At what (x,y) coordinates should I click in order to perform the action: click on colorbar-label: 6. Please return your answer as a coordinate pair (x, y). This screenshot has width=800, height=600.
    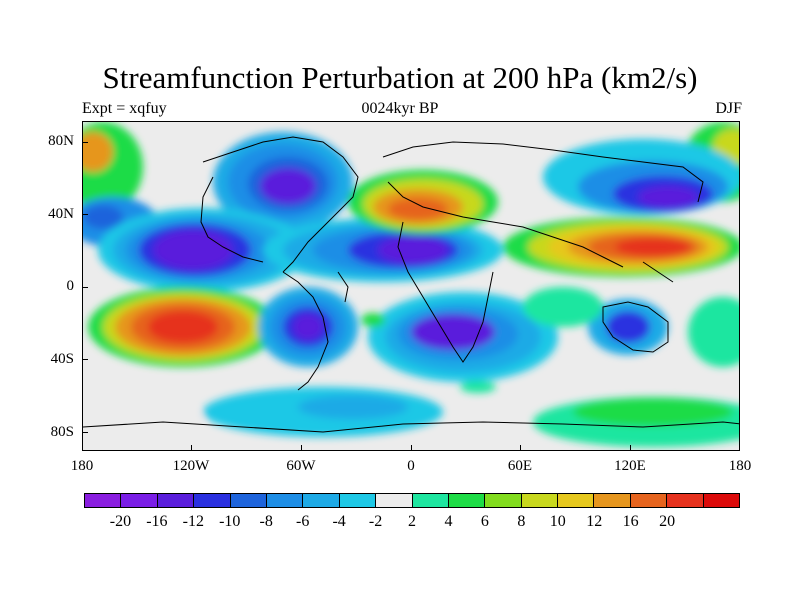
    Looking at the image, I should click on (484, 521).